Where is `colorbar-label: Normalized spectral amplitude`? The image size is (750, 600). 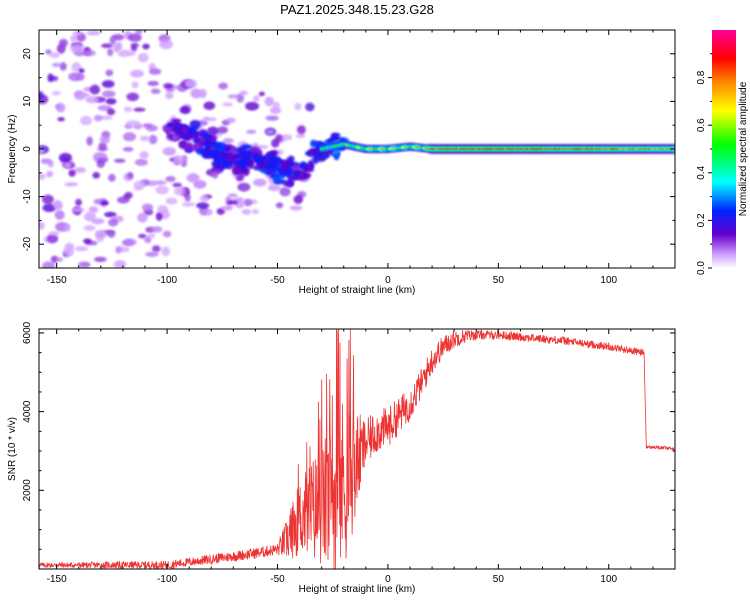 colorbar-label: Normalized spectral amplitude is located at coordinates (743, 148).